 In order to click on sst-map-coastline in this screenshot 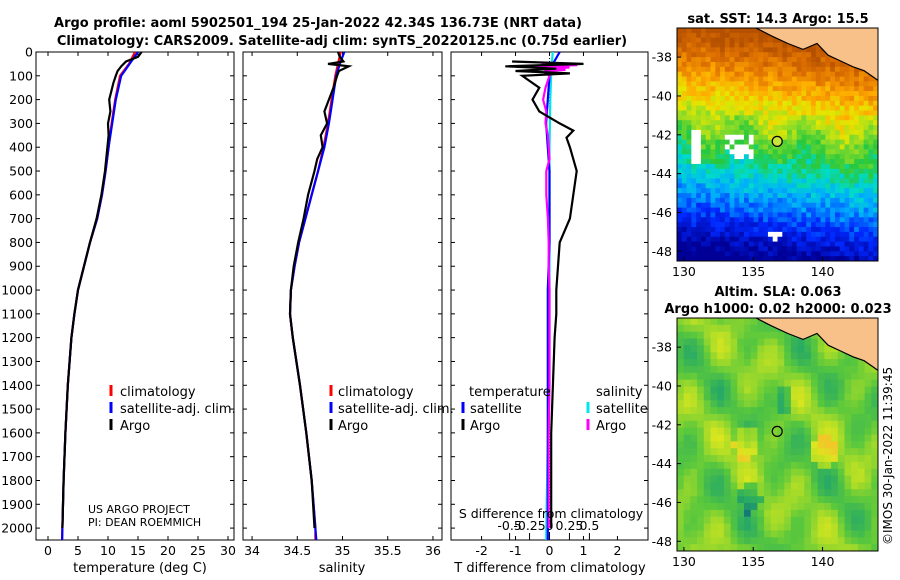, I will do `click(816, 54)`.